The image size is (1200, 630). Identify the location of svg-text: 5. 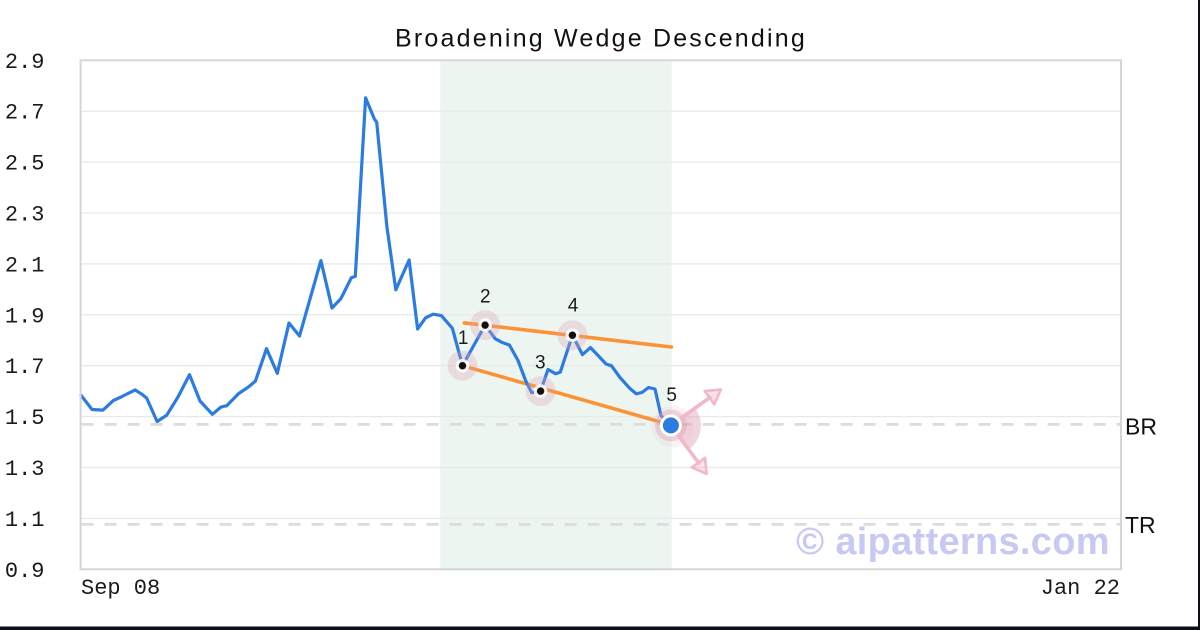
(671, 395).